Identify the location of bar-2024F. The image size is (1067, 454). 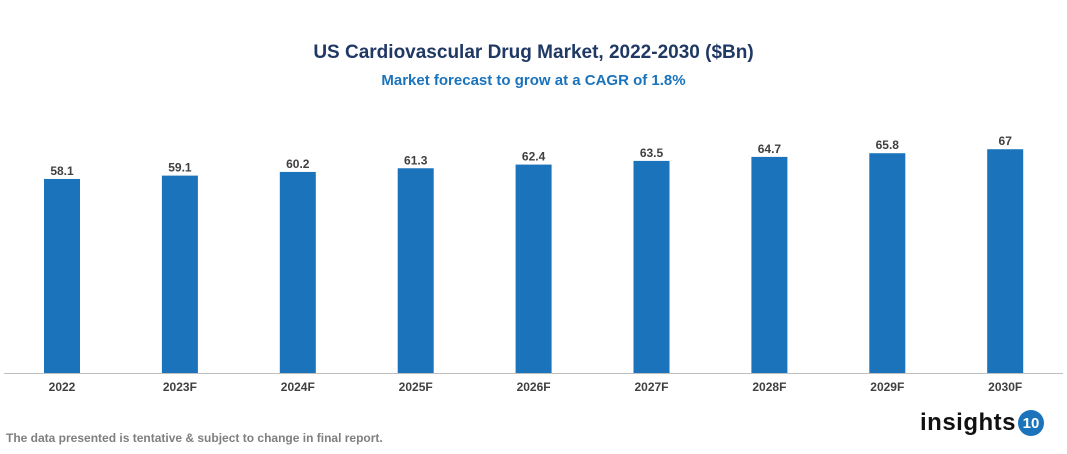
(297, 272).